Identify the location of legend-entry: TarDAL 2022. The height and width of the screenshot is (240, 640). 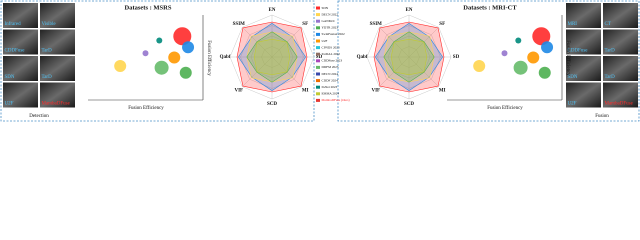
(331, 54).